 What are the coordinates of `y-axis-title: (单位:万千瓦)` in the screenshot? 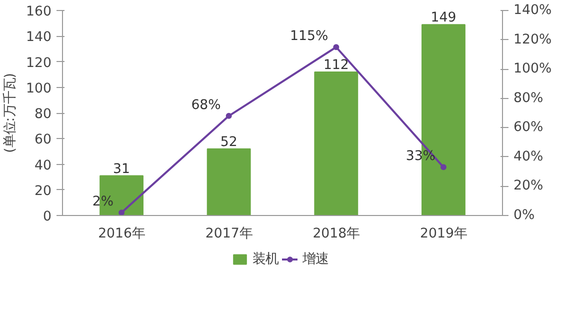 It's located at (10, 113).